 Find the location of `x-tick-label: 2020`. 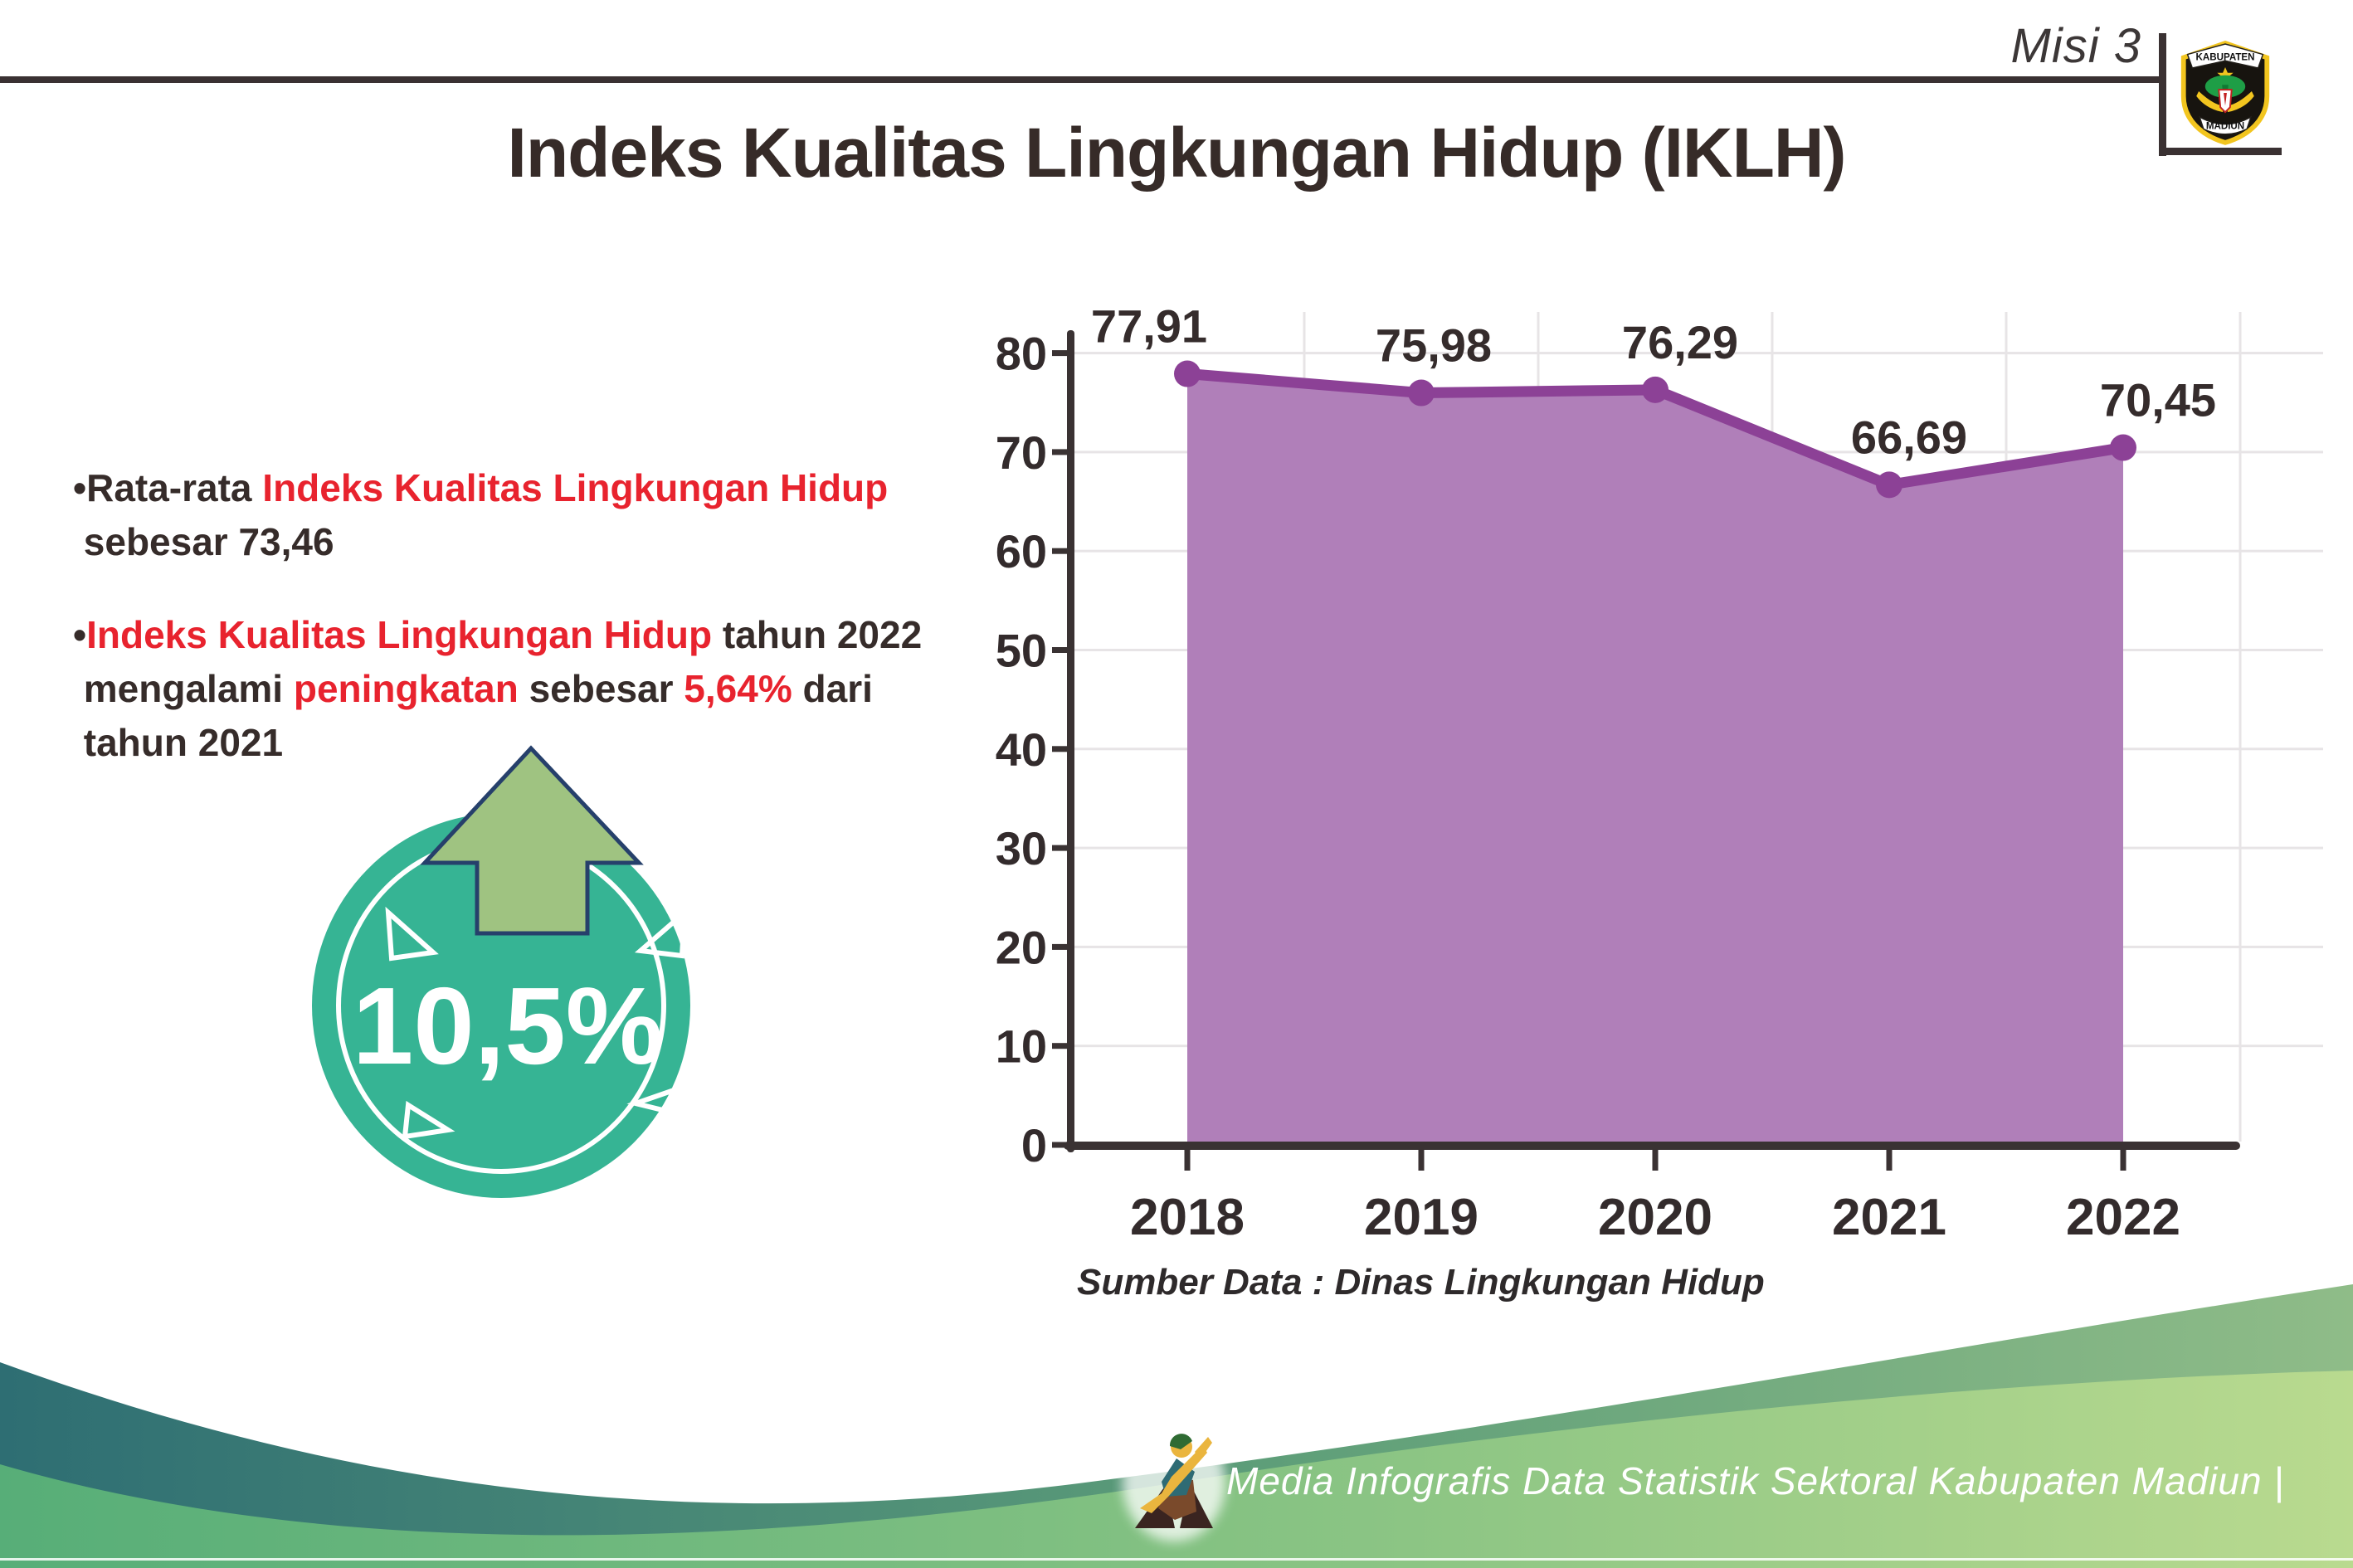

x-tick-label: 2020 is located at coordinates (1655, 1217).